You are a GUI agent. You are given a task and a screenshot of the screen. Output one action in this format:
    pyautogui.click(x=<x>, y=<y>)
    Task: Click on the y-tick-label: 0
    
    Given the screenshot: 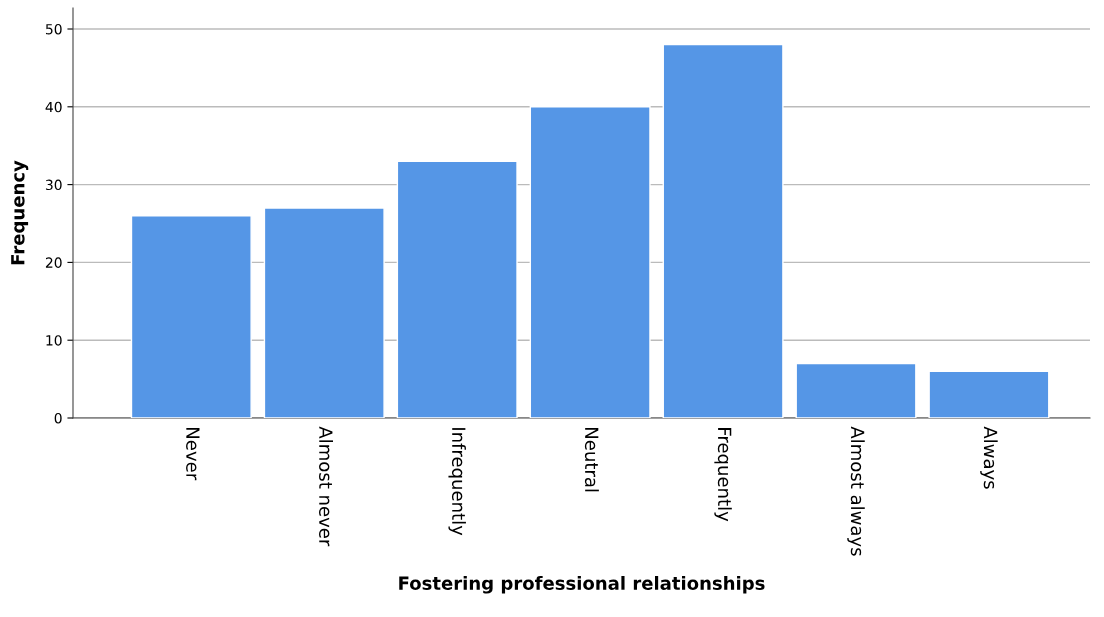 What is the action you would take?
    pyautogui.click(x=58, y=418)
    